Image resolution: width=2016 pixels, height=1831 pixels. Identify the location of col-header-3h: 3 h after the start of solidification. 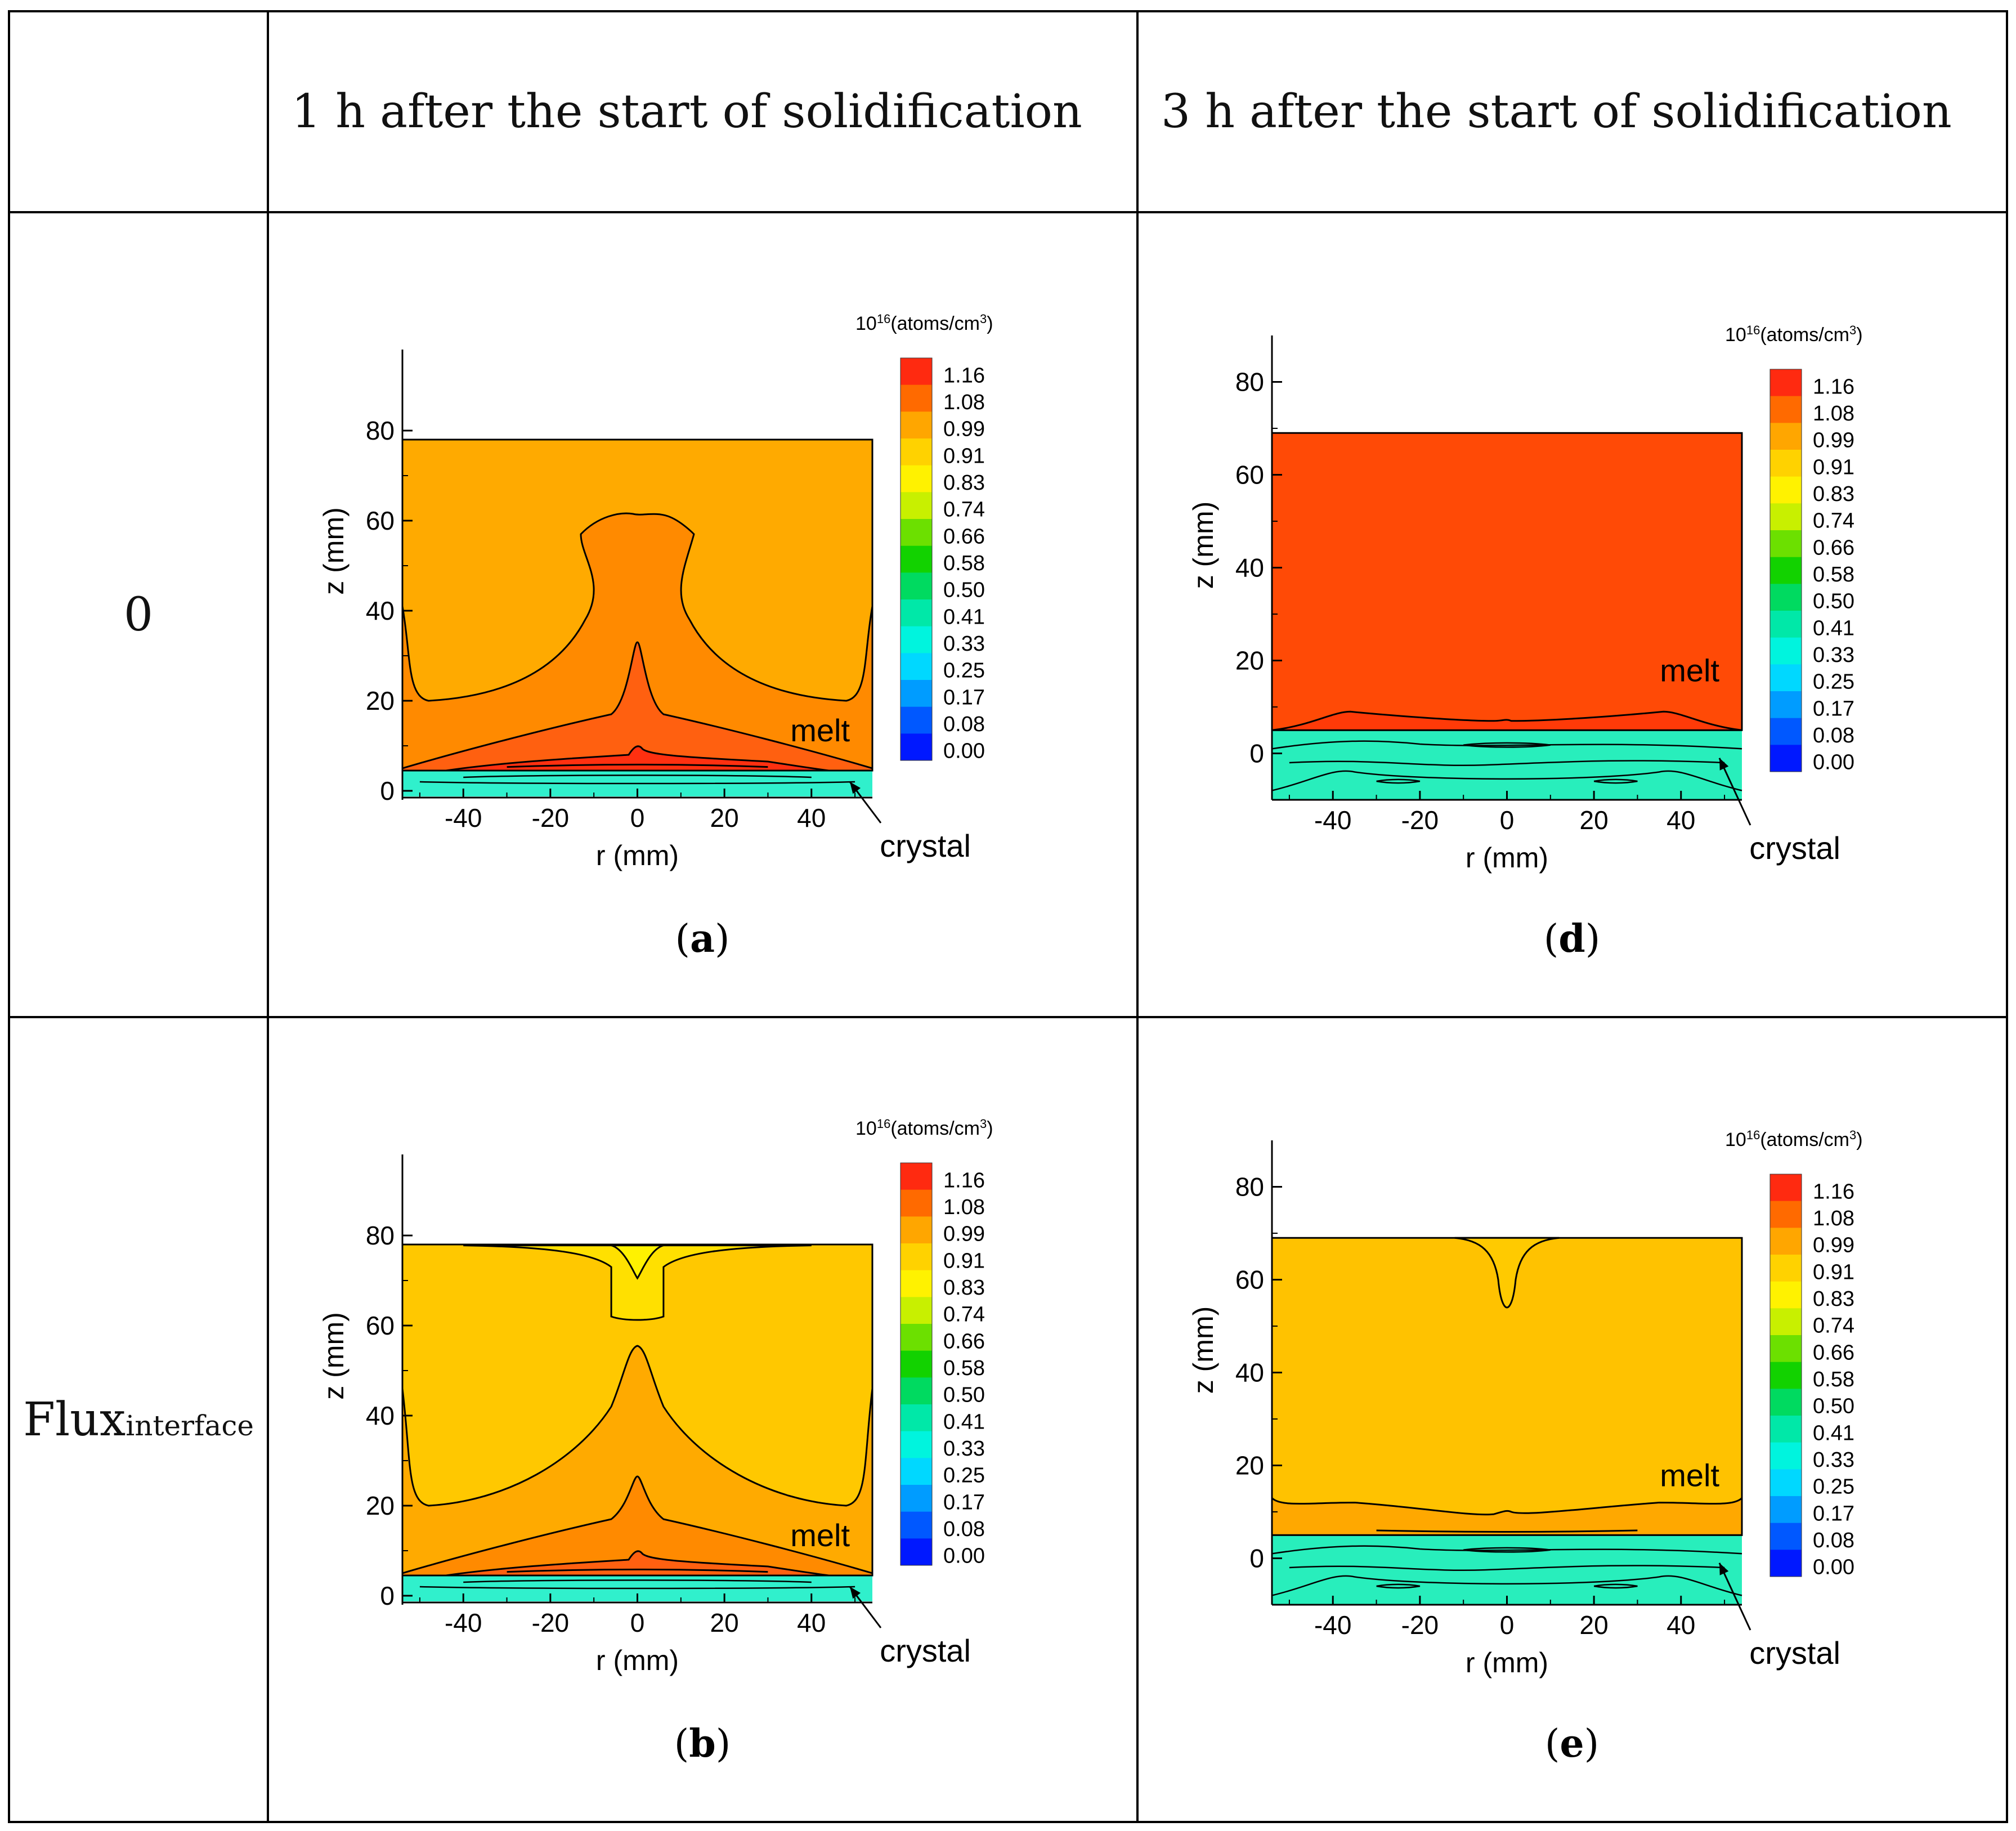
(1572, 111).